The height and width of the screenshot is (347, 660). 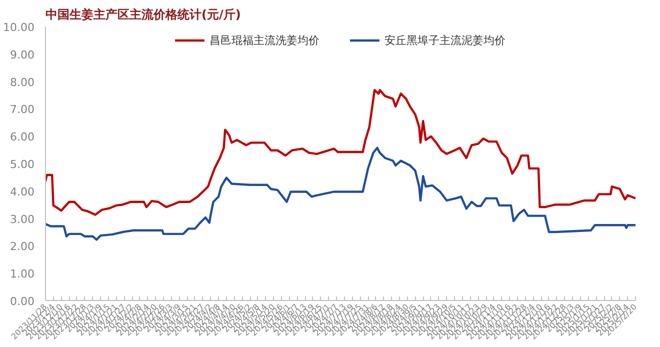 What do you see at coordinates (22, 82) in the screenshot?
I see `y-tick-label: 8.00` at bounding box center [22, 82].